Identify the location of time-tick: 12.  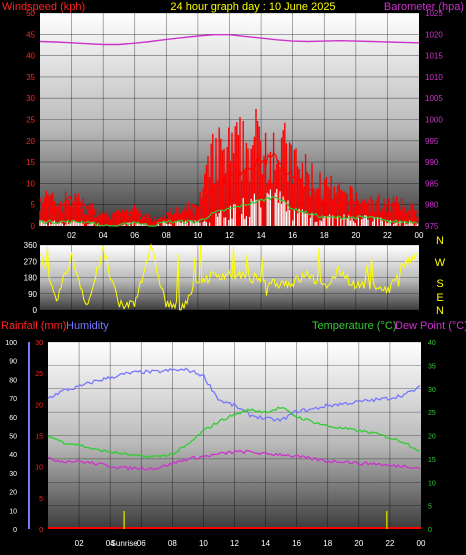
(229, 235).